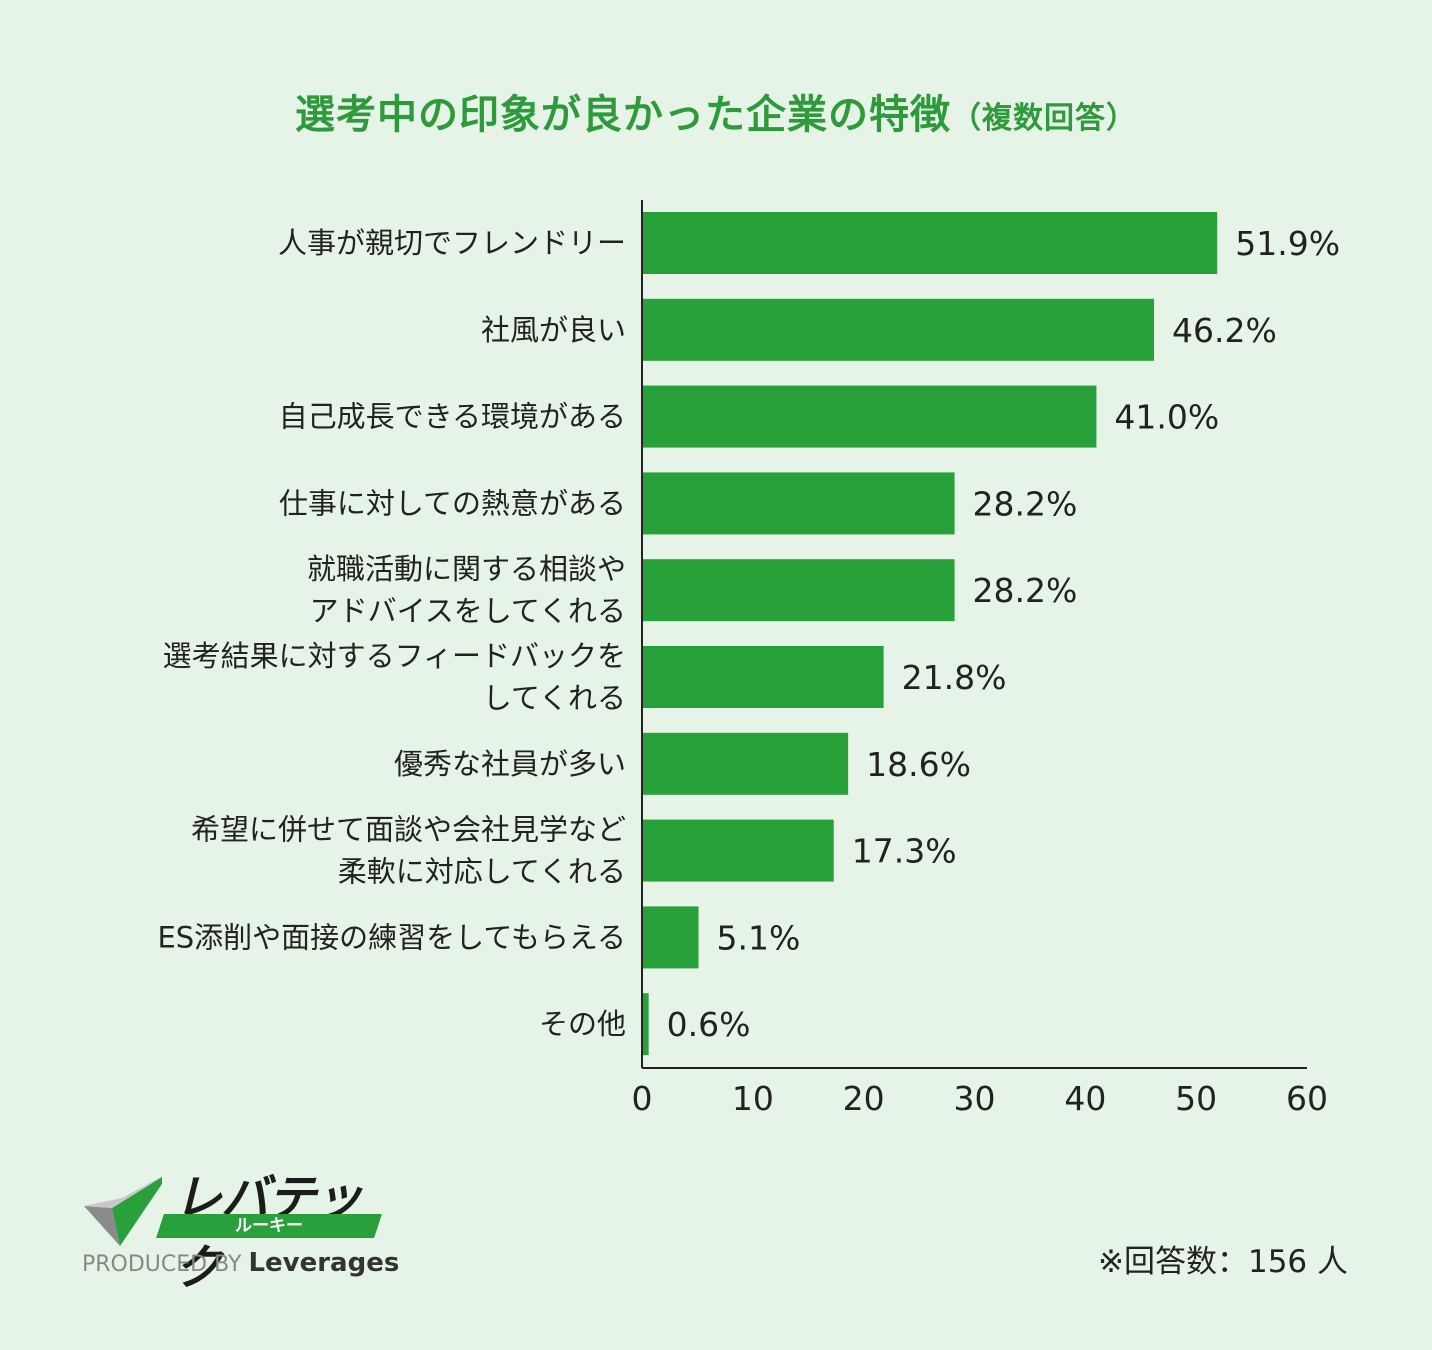  Describe the element at coordinates (391, 937) in the screenshot. I see `category-label: ES添削や面接の練習をしてもらえる` at that location.